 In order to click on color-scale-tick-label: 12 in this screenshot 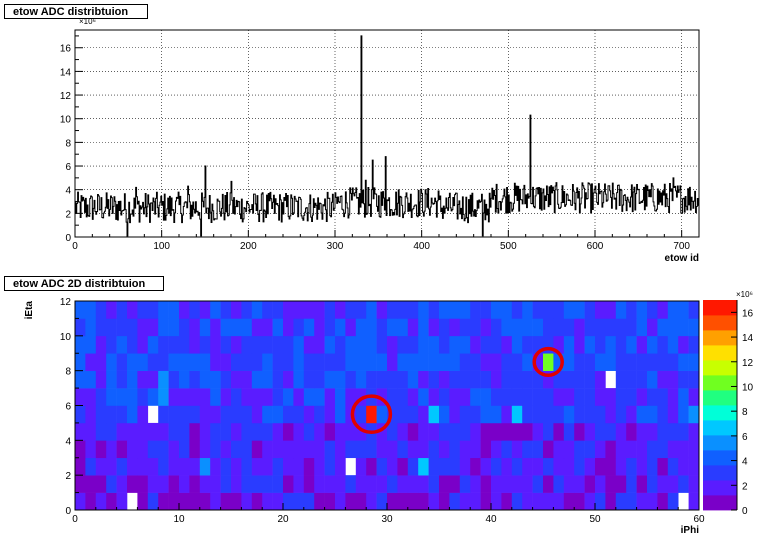, I will do `click(748, 363)`.